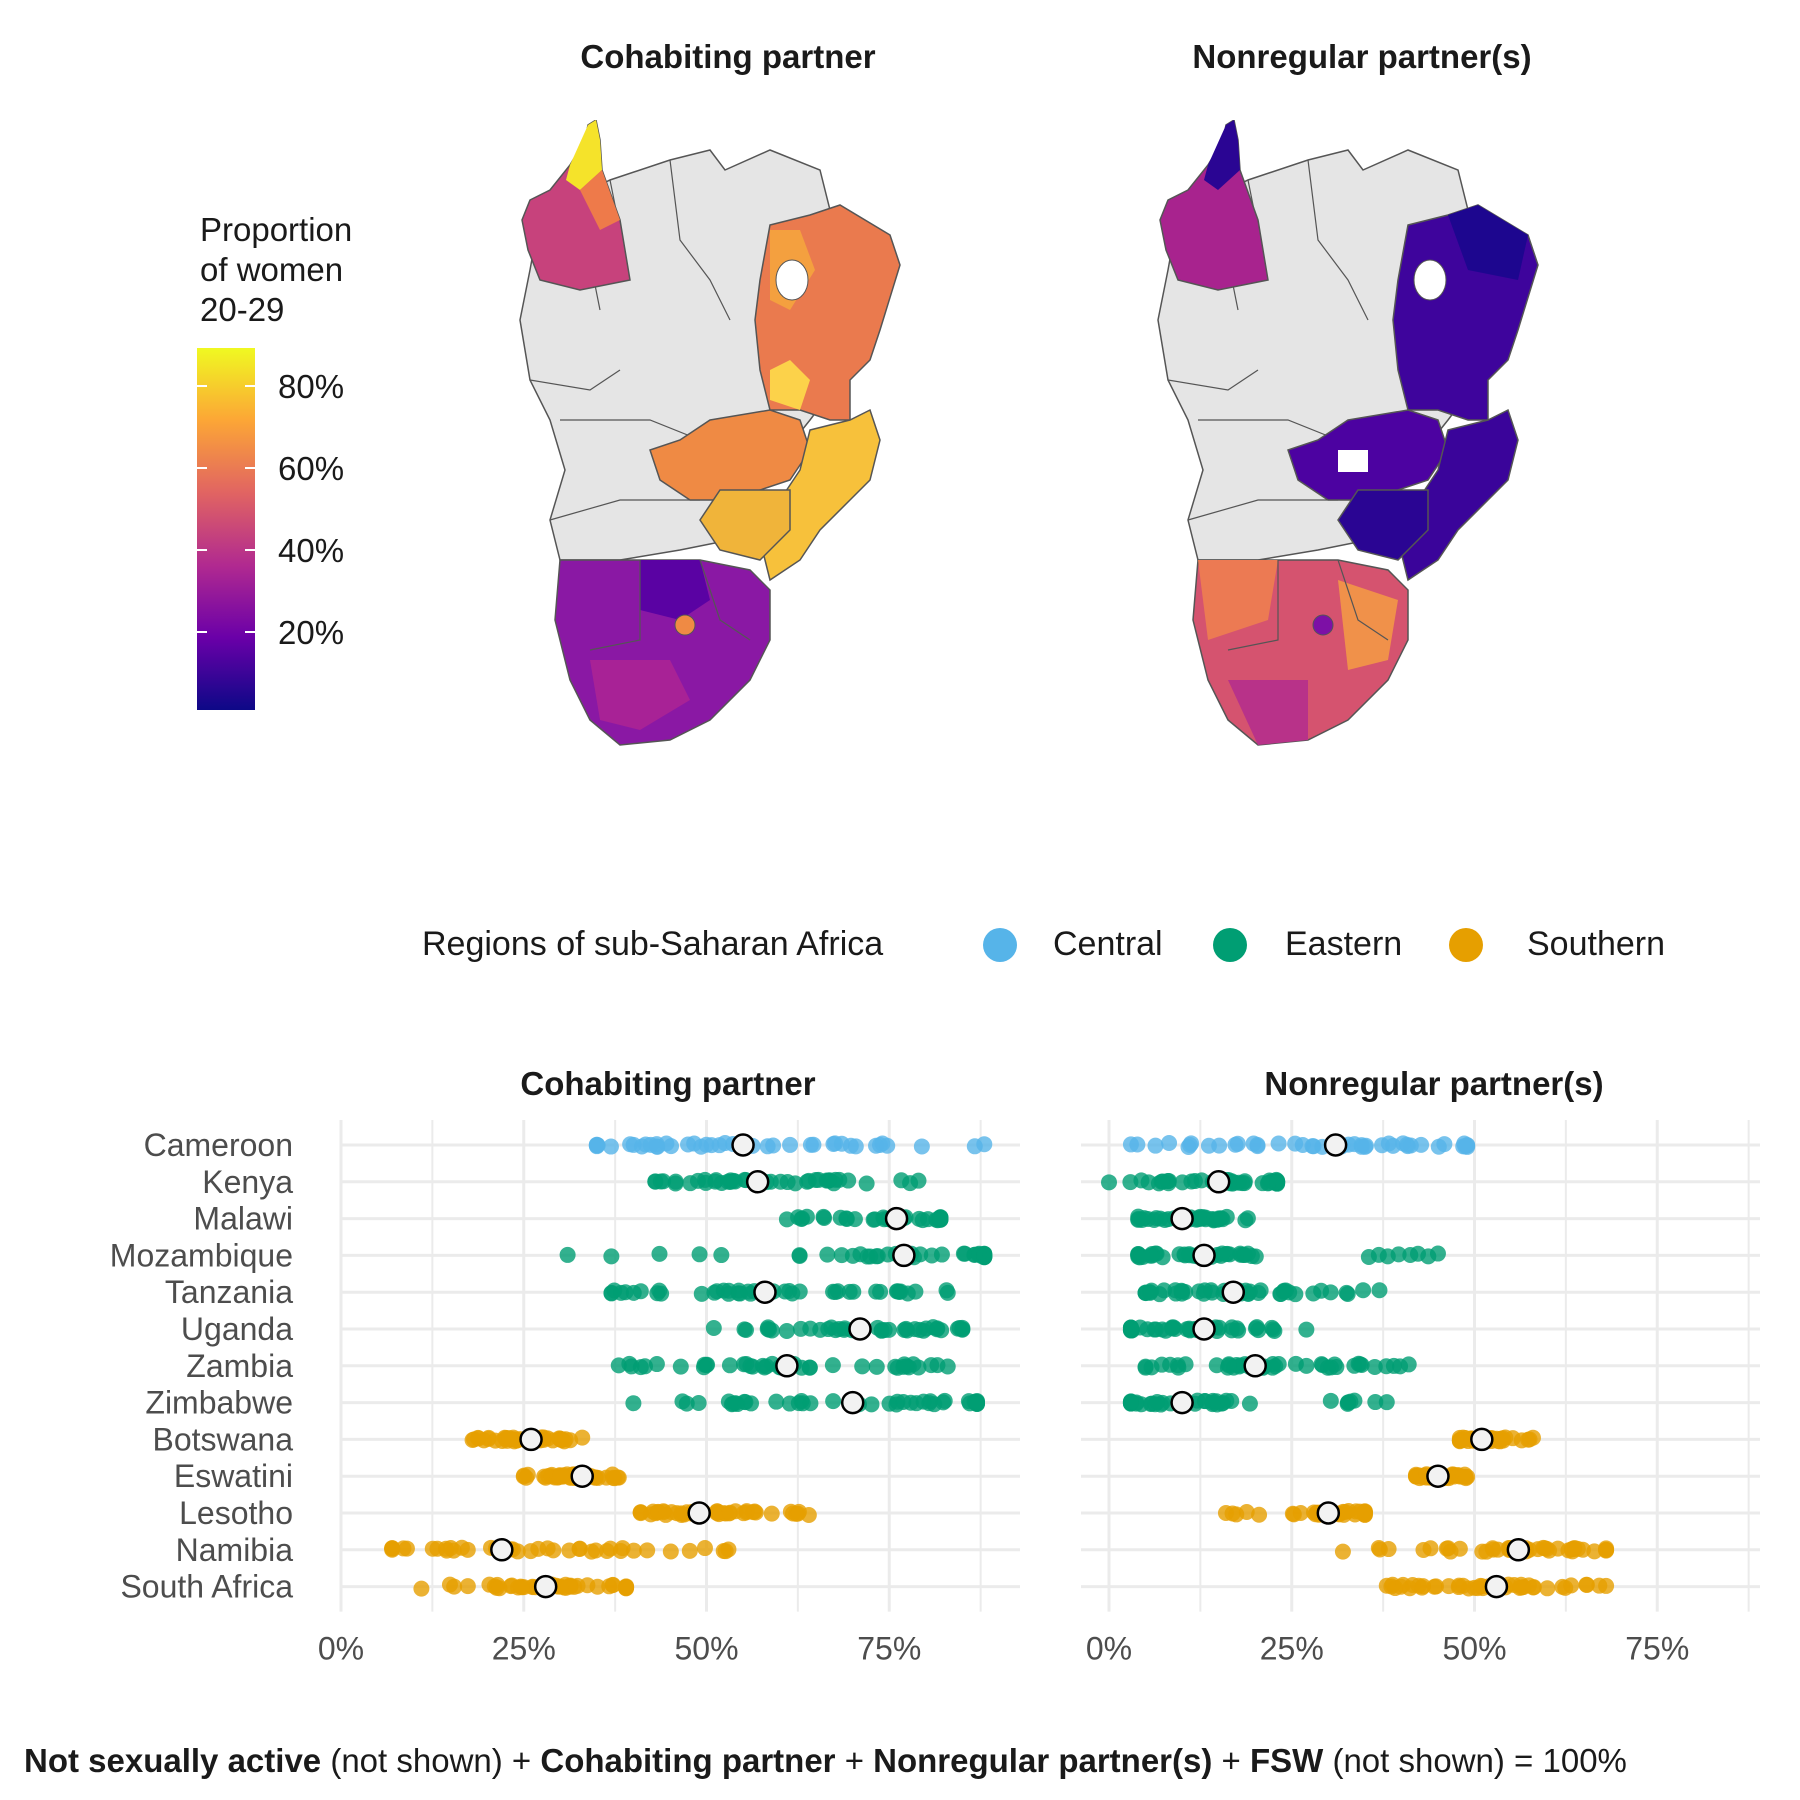 Image resolution: width=1800 pixels, height=1800 pixels. What do you see at coordinates (1108, 944) in the screenshot?
I see `legend-central-label: Central` at bounding box center [1108, 944].